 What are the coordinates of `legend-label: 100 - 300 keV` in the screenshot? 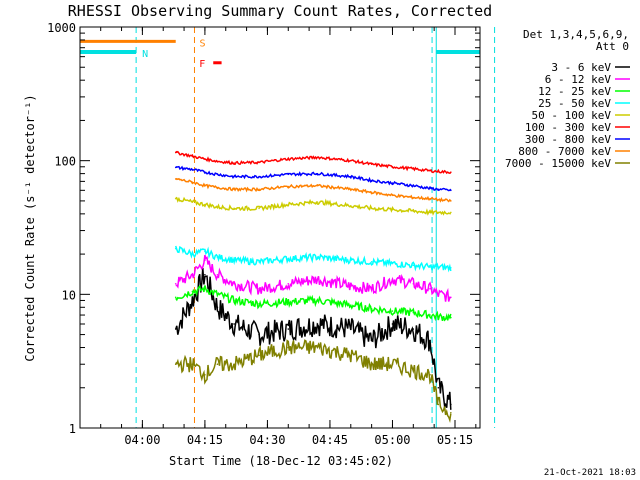 It's located at (568, 127).